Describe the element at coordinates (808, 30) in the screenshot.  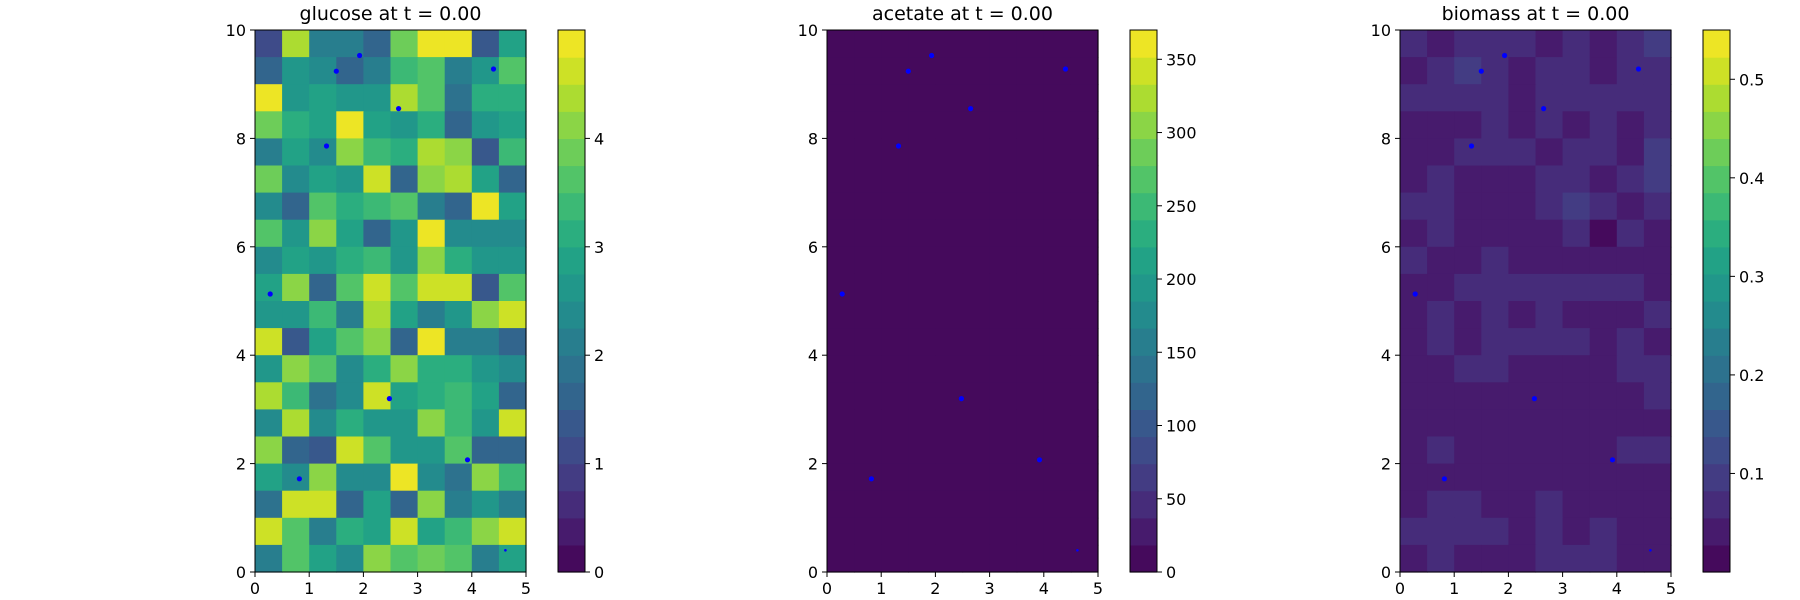
I see `acetate-ytick-label: 10` at that location.